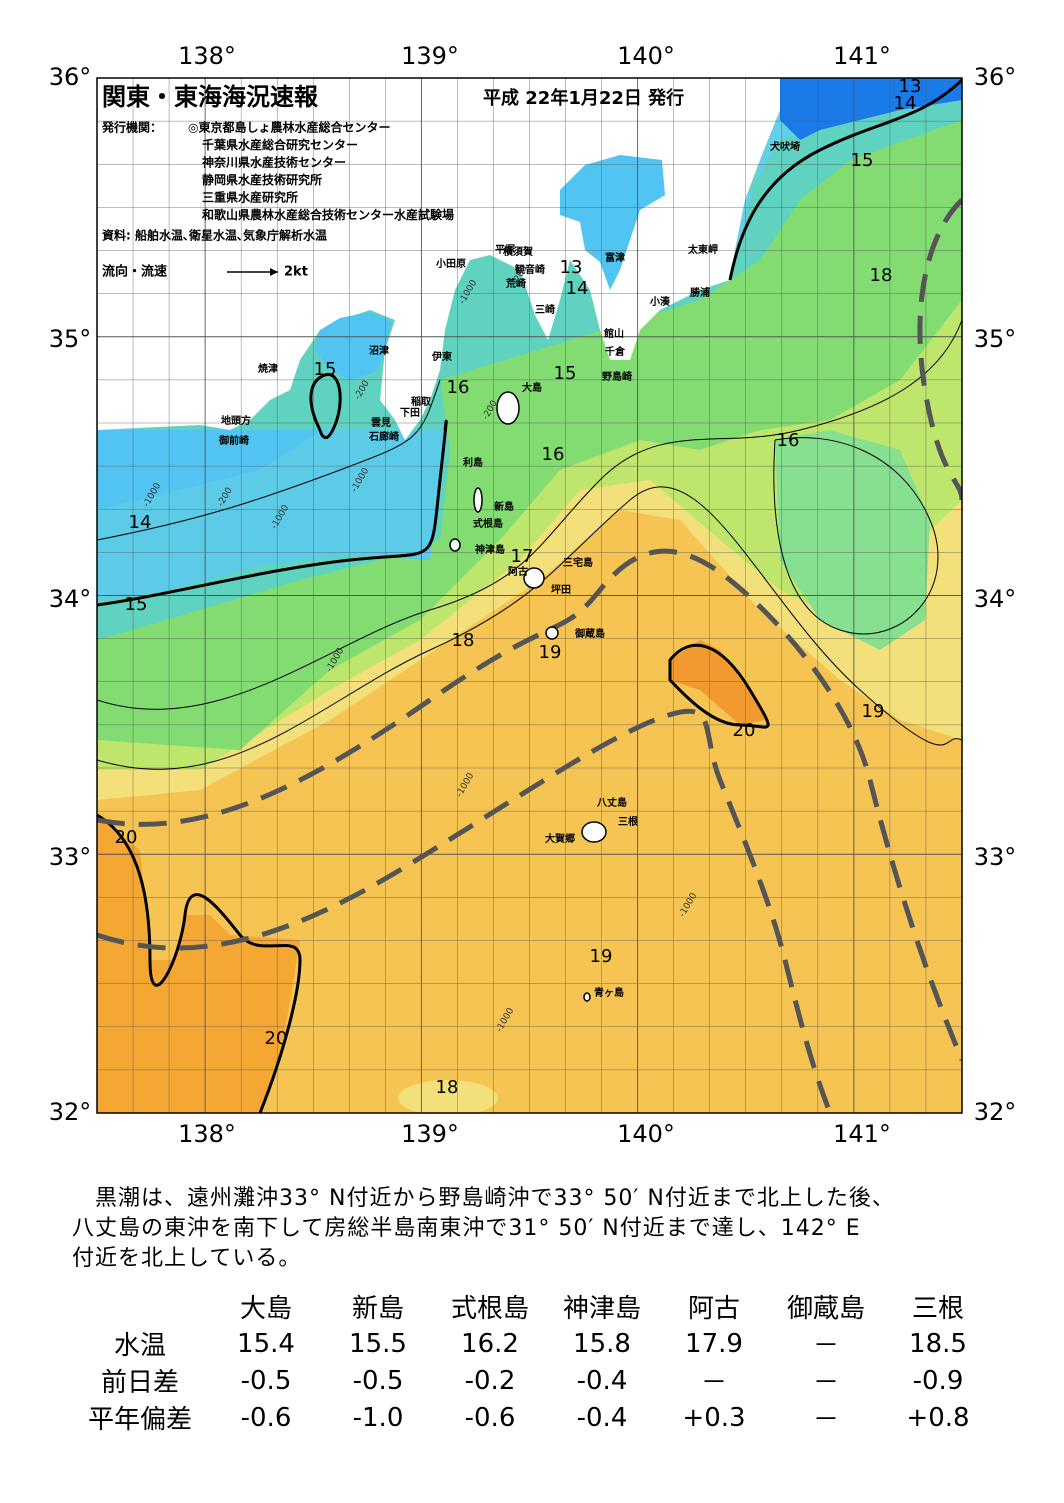  What do you see at coordinates (504, 506) in the screenshot?
I see `place-name: 新島` at bounding box center [504, 506].